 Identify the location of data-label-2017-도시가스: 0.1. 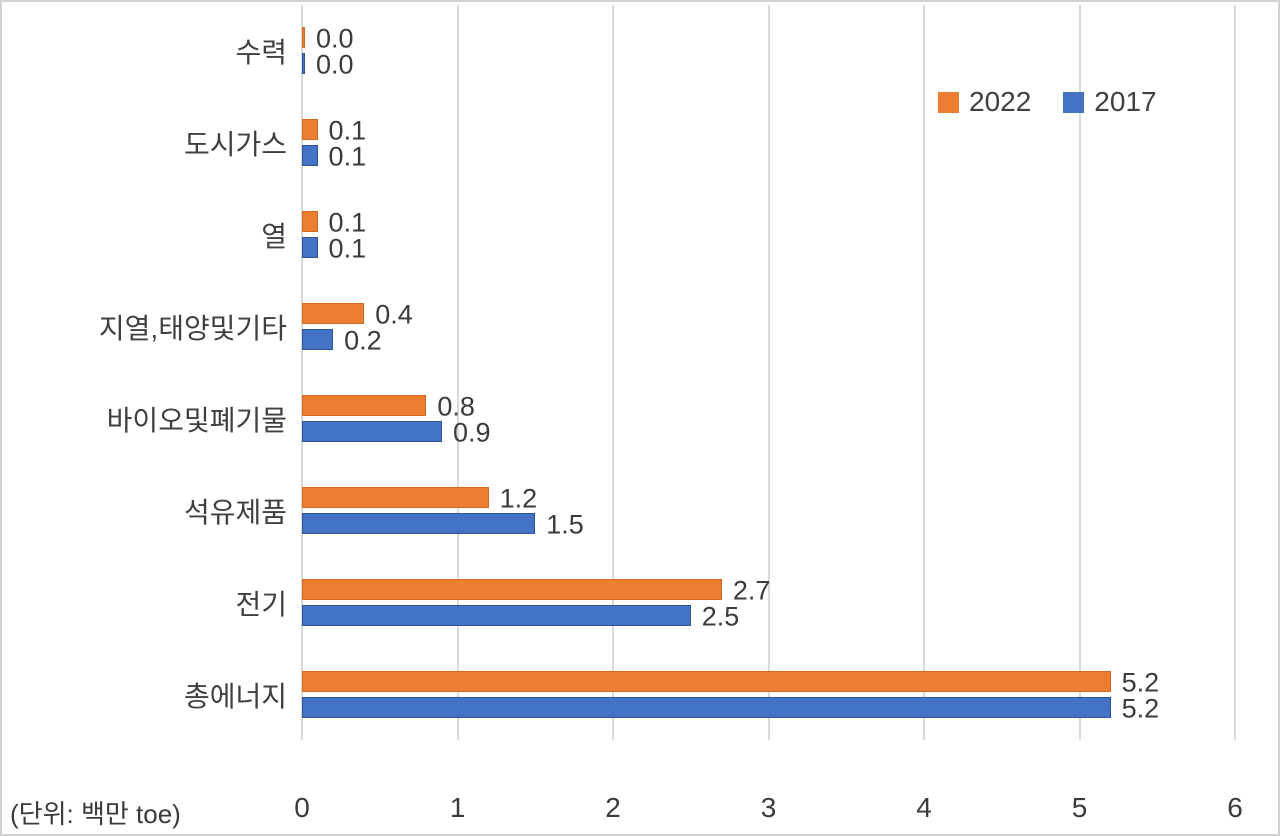
(347, 156).